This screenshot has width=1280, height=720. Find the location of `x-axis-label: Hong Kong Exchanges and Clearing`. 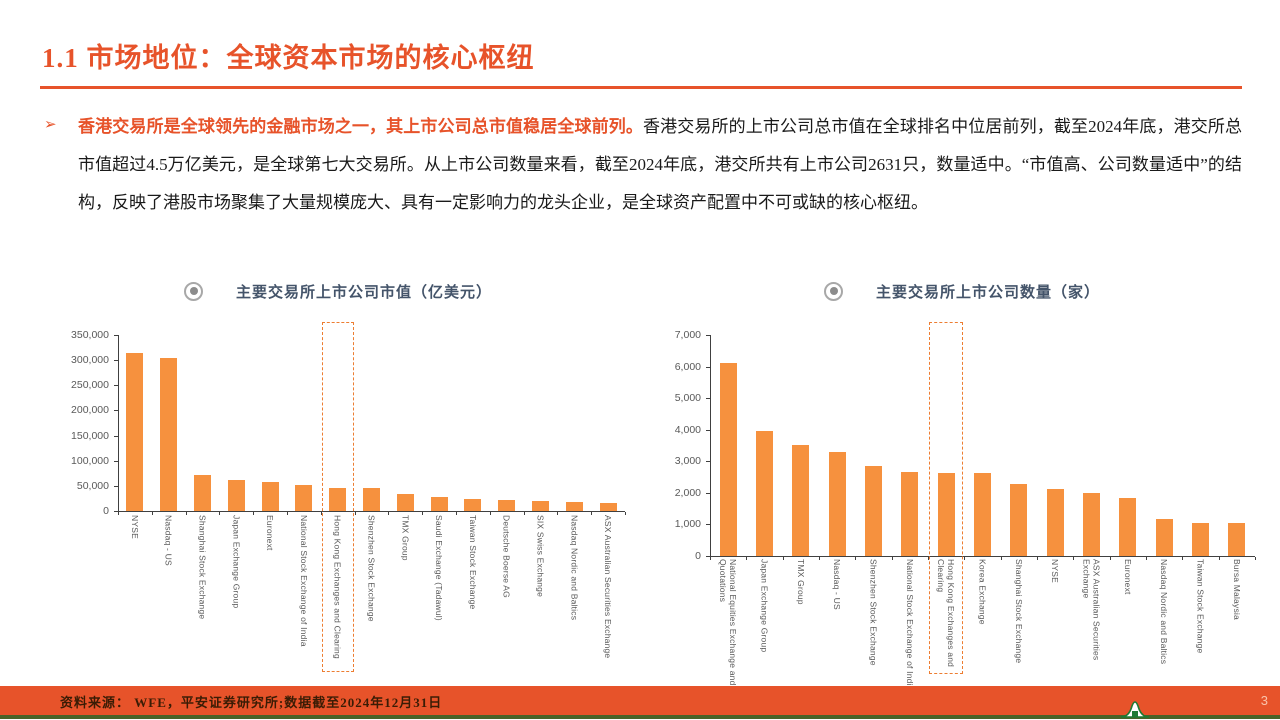

x-axis-label: Hong Kong Exchanges and Clearing is located at coordinates (337, 587).